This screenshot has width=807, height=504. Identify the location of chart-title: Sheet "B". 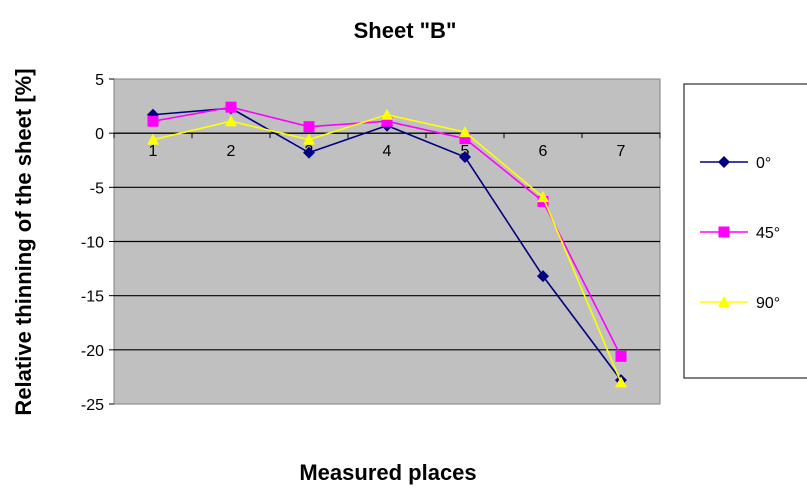
(405, 30).